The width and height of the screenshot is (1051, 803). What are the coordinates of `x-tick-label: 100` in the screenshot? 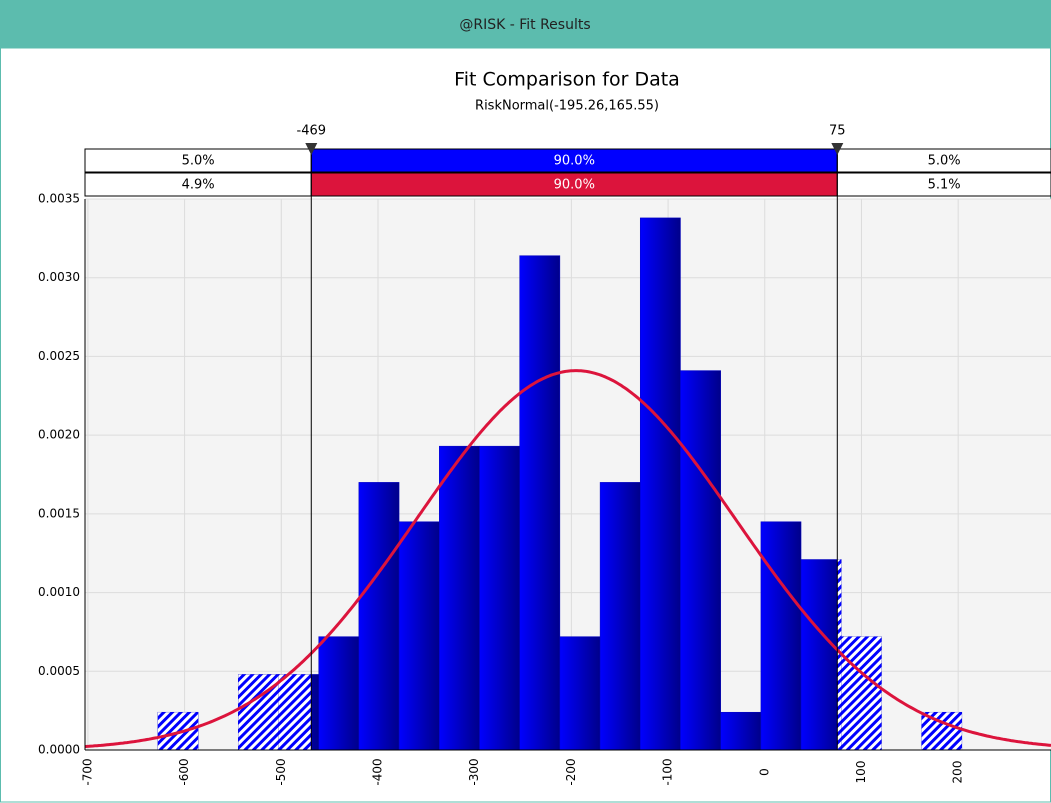 It's located at (861, 772).